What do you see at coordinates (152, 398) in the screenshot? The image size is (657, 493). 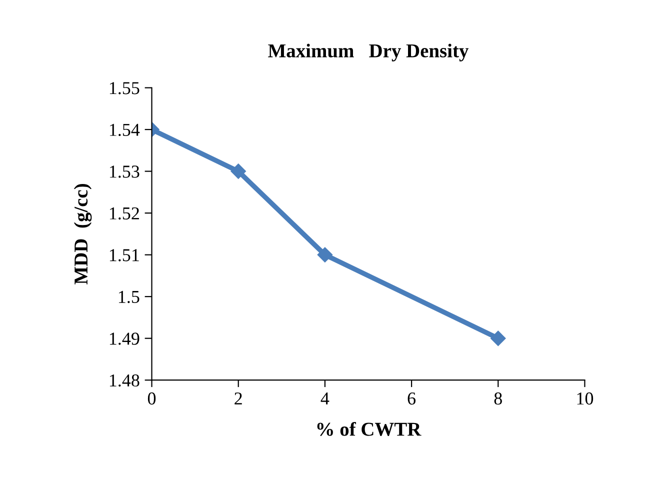 I see `x-tick-label: 0` at bounding box center [152, 398].